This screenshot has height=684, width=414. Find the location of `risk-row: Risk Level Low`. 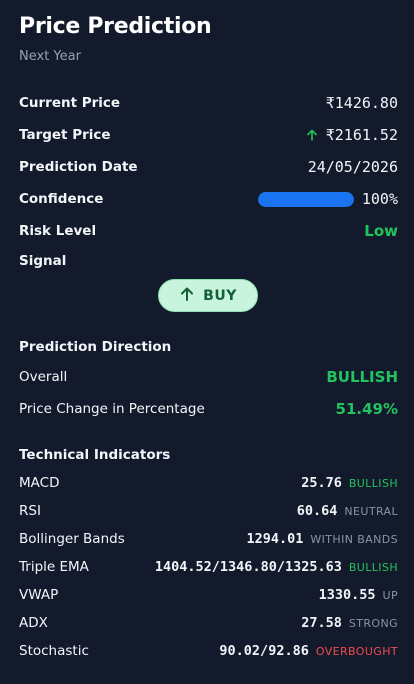

risk-row: Risk Level Low is located at coordinates (208, 231).